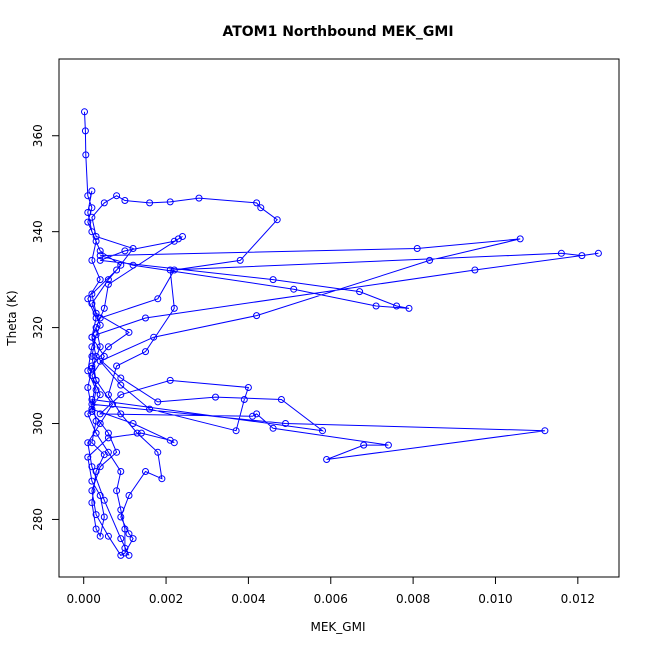 The image size is (650, 650). What do you see at coordinates (166, 599) in the screenshot?
I see `x-tick-label: 0.002` at bounding box center [166, 599].